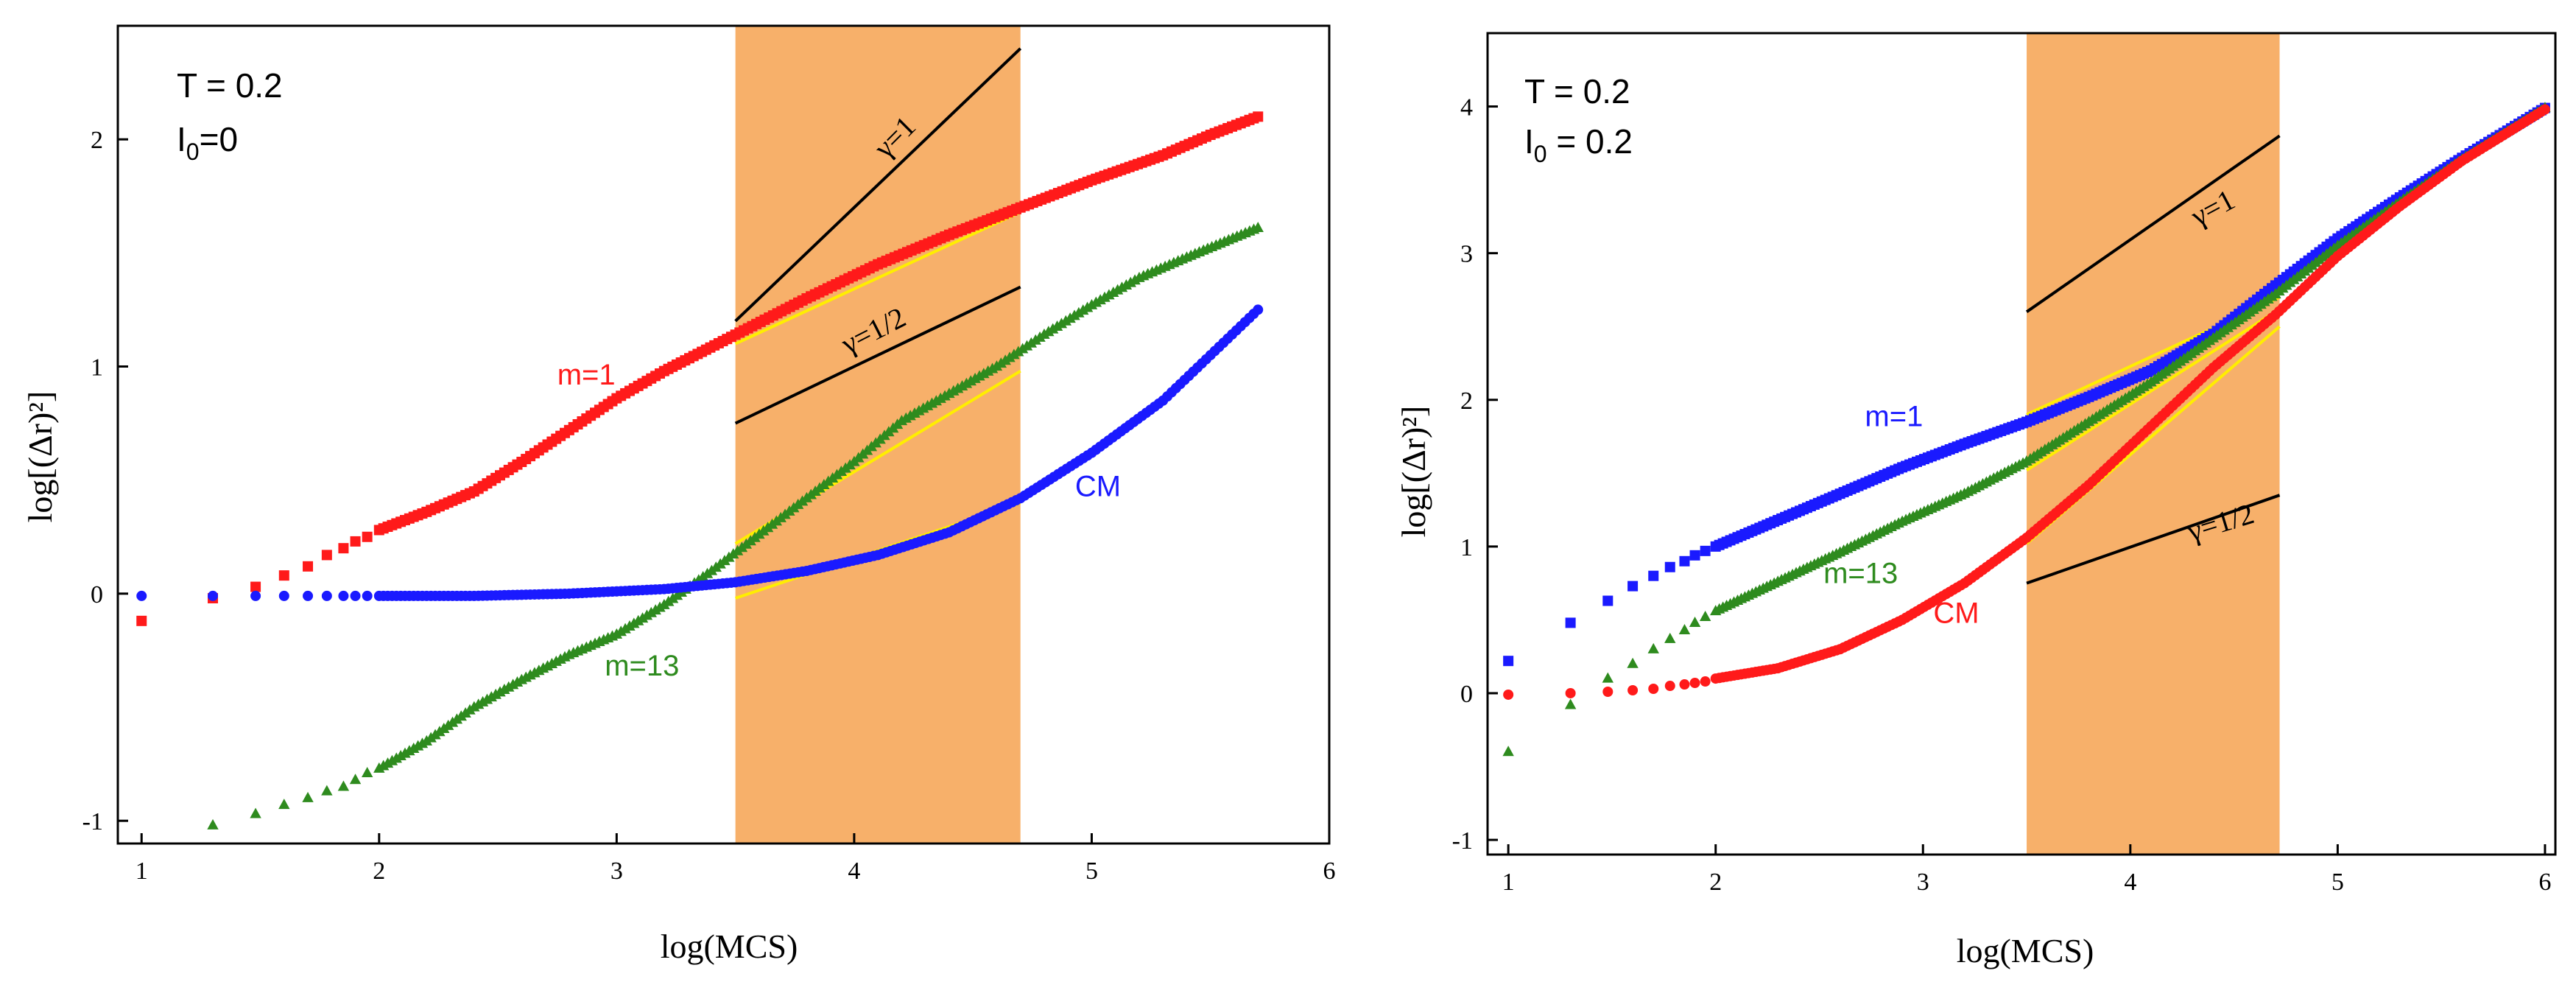  What do you see at coordinates (2544, 882) in the screenshot?
I see `x-tick-label: 6` at bounding box center [2544, 882].